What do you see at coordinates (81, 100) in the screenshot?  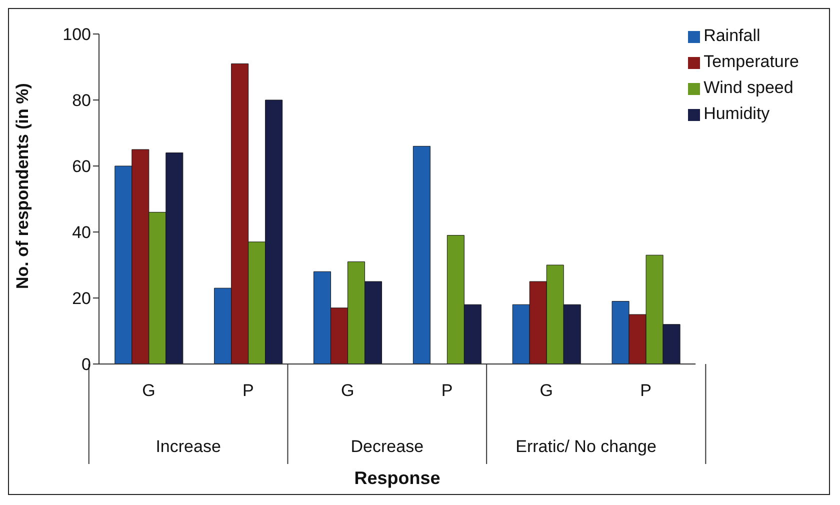 I see `y-tick-label: 80` at bounding box center [81, 100].